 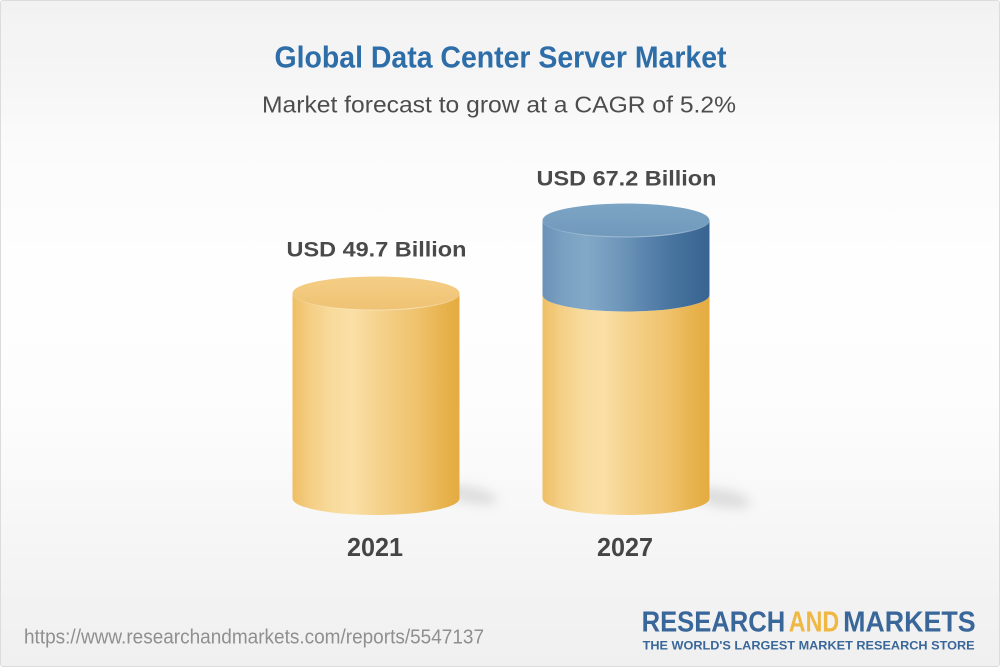 I want to click on svg-text: RESEARCH, so click(x=714, y=623).